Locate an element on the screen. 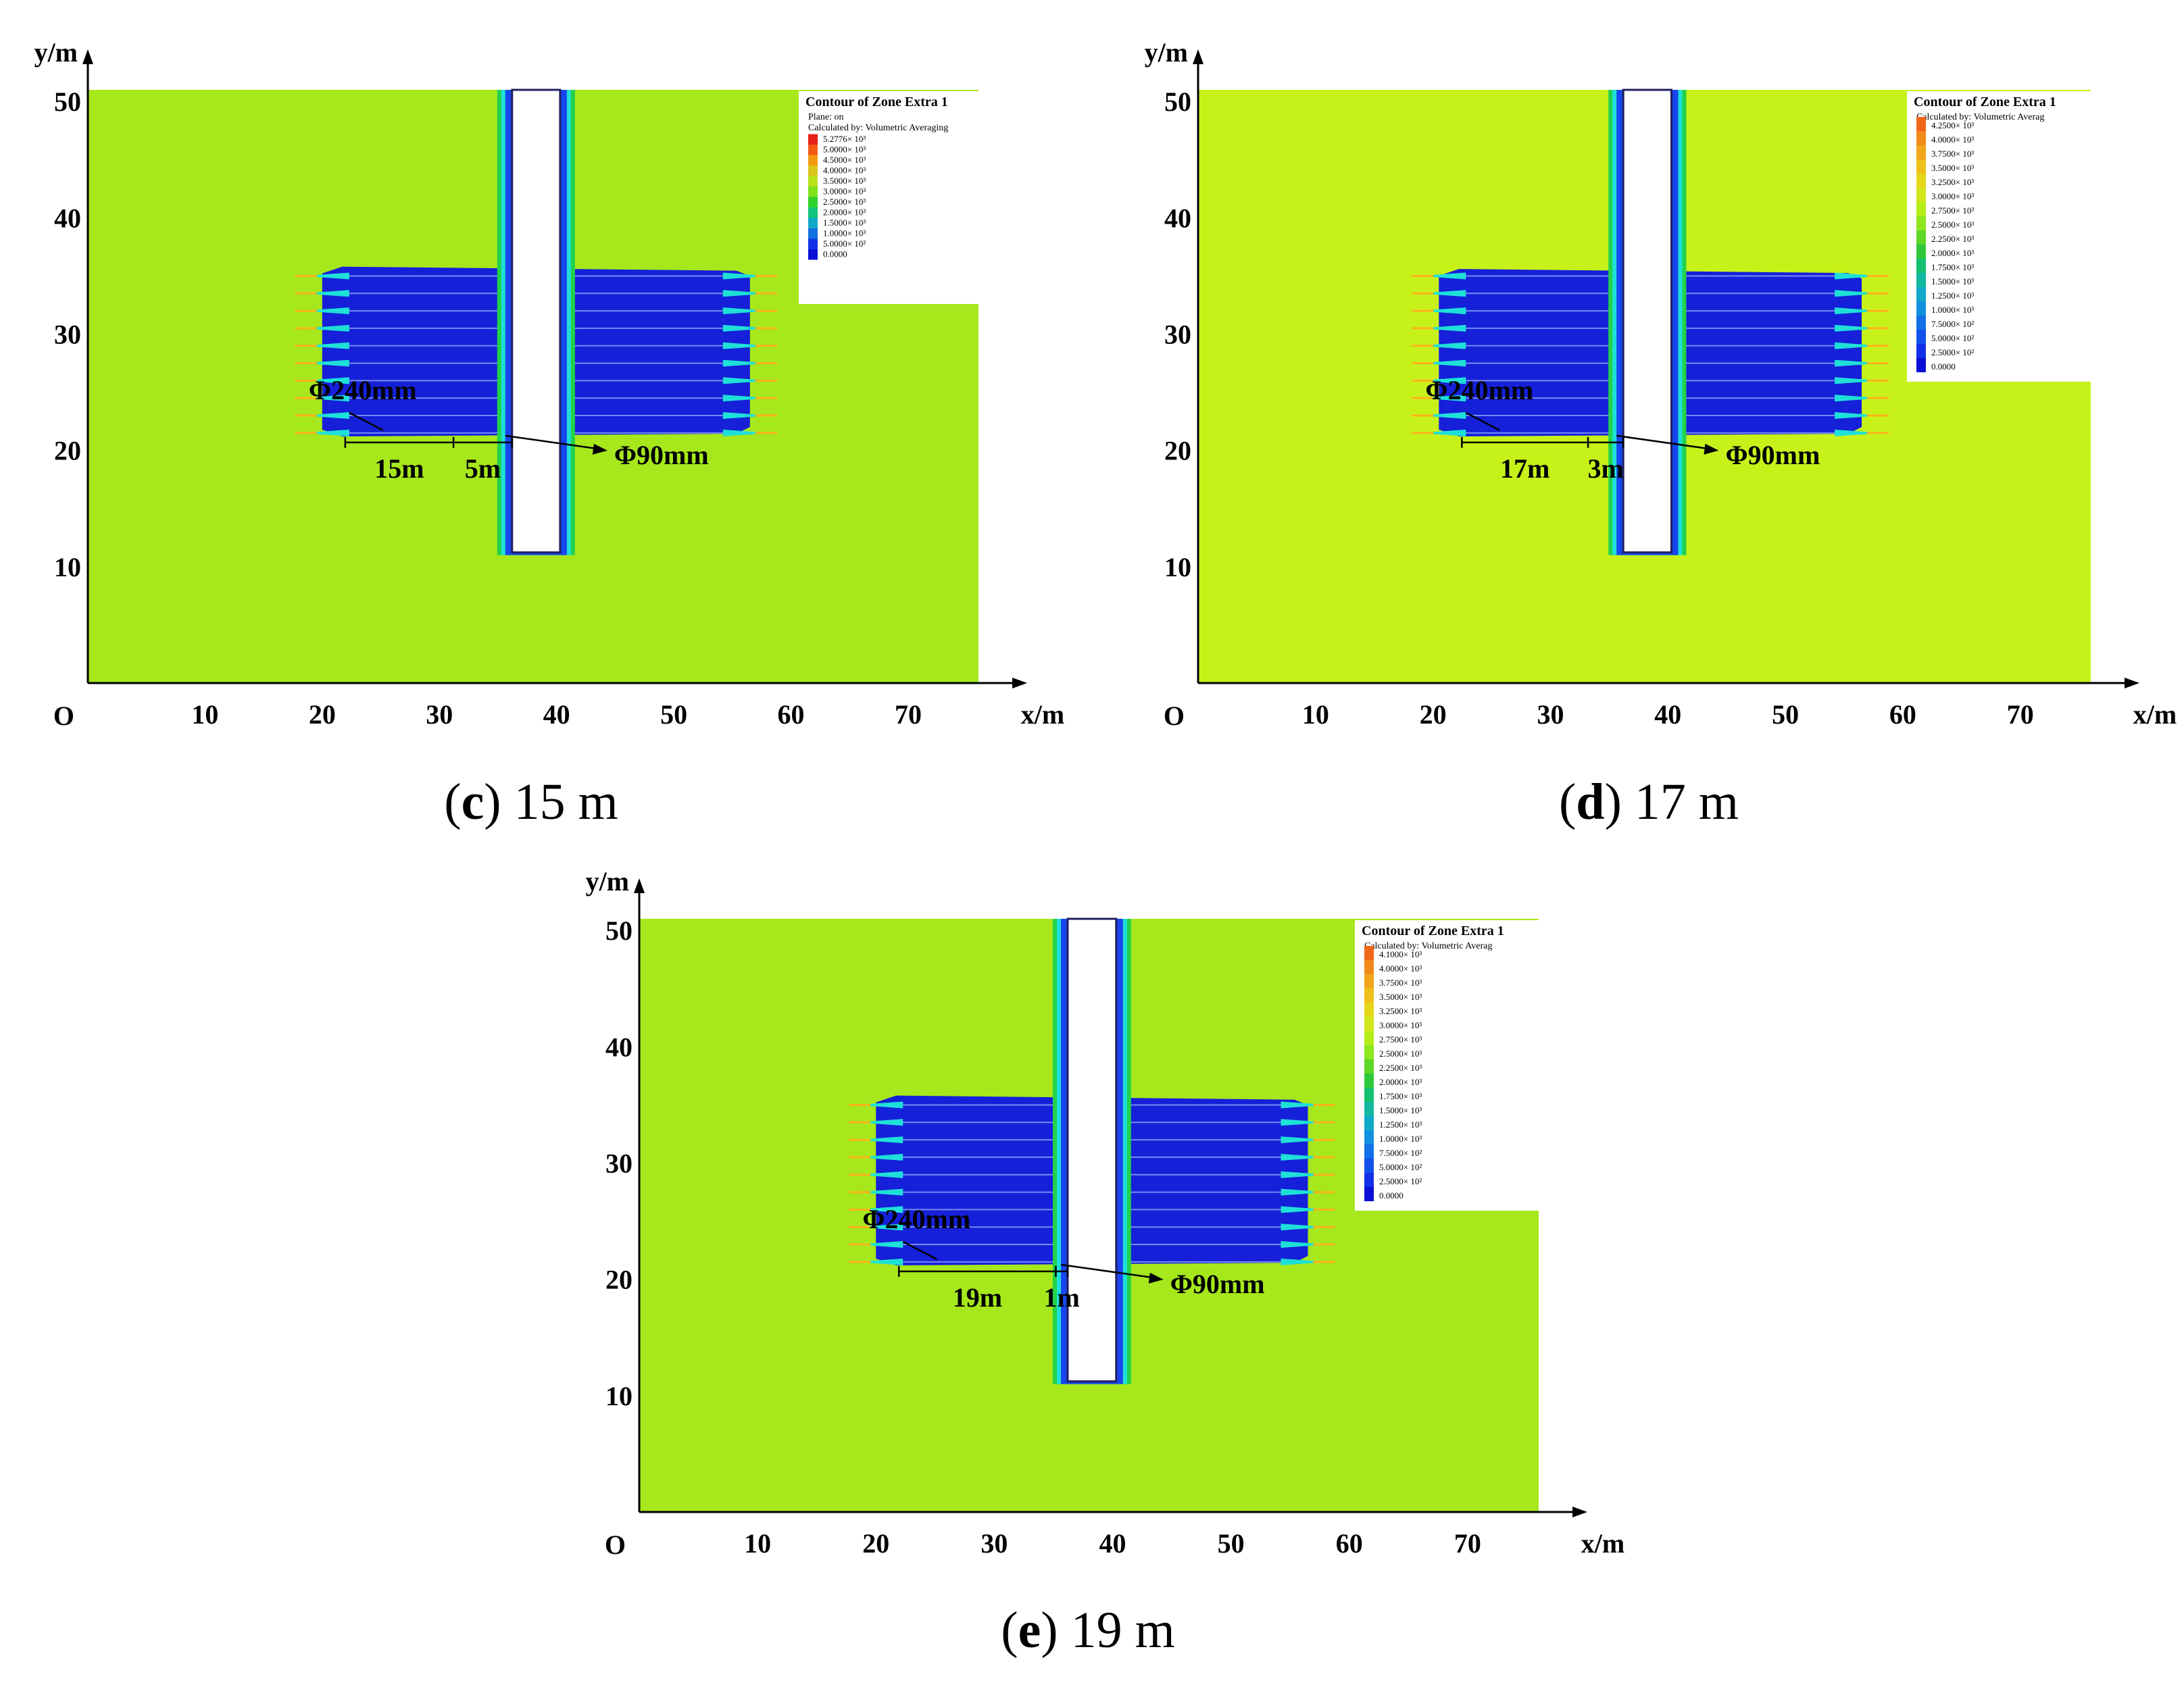 The image size is (2184, 1689). legend-level: 4.1000× 10³ is located at coordinates (1400, 954).